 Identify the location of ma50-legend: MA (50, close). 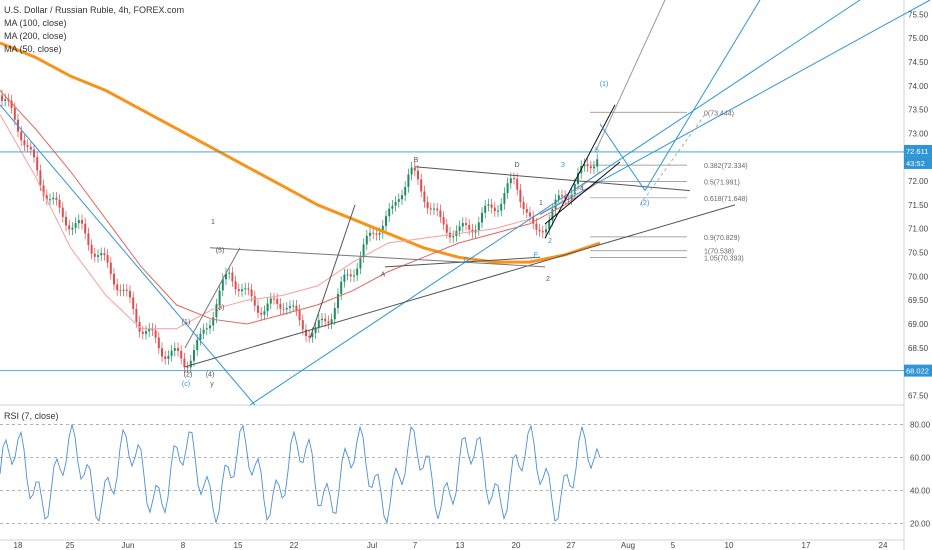
(33, 49).